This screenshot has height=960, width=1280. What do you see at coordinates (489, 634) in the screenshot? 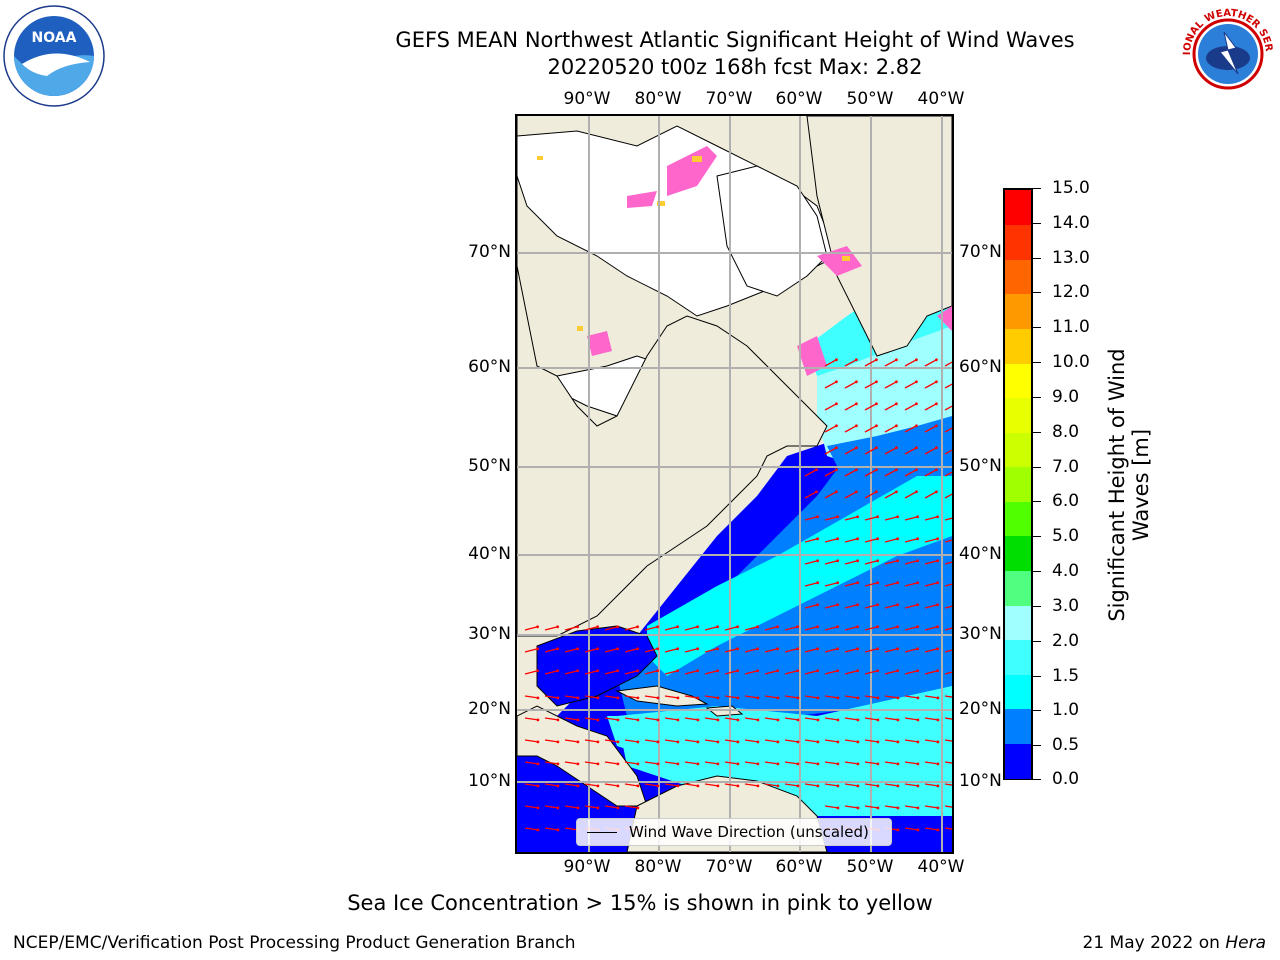
I see `lat-label-left: 30°N` at bounding box center [489, 634].